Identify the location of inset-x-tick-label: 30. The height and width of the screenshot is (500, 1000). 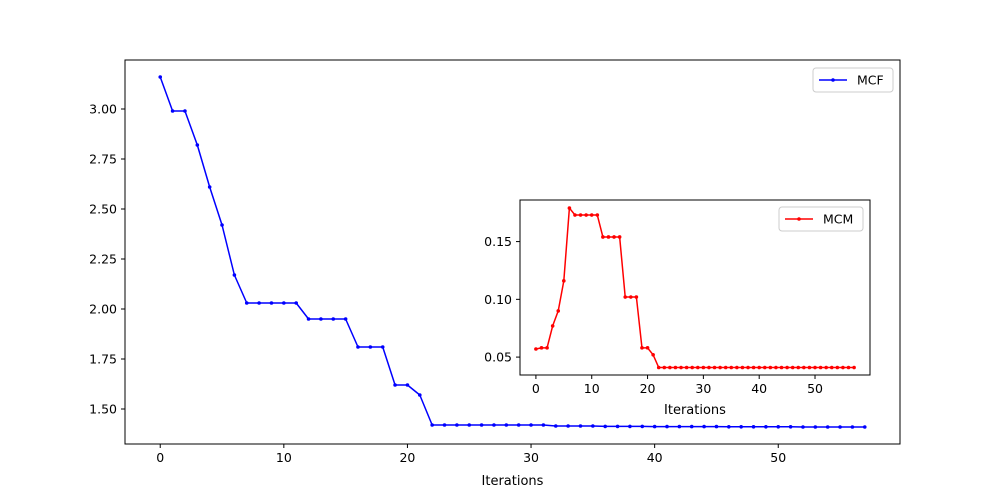
(703, 388).